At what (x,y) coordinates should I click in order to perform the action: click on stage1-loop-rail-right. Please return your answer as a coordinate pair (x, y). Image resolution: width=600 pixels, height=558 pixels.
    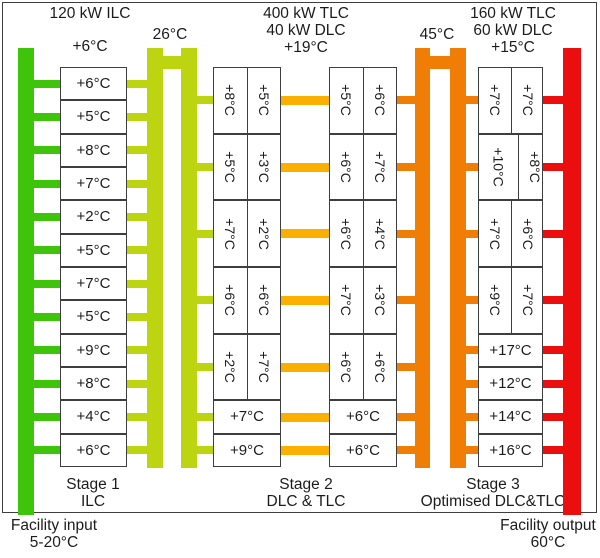
    Looking at the image, I should click on (189, 258).